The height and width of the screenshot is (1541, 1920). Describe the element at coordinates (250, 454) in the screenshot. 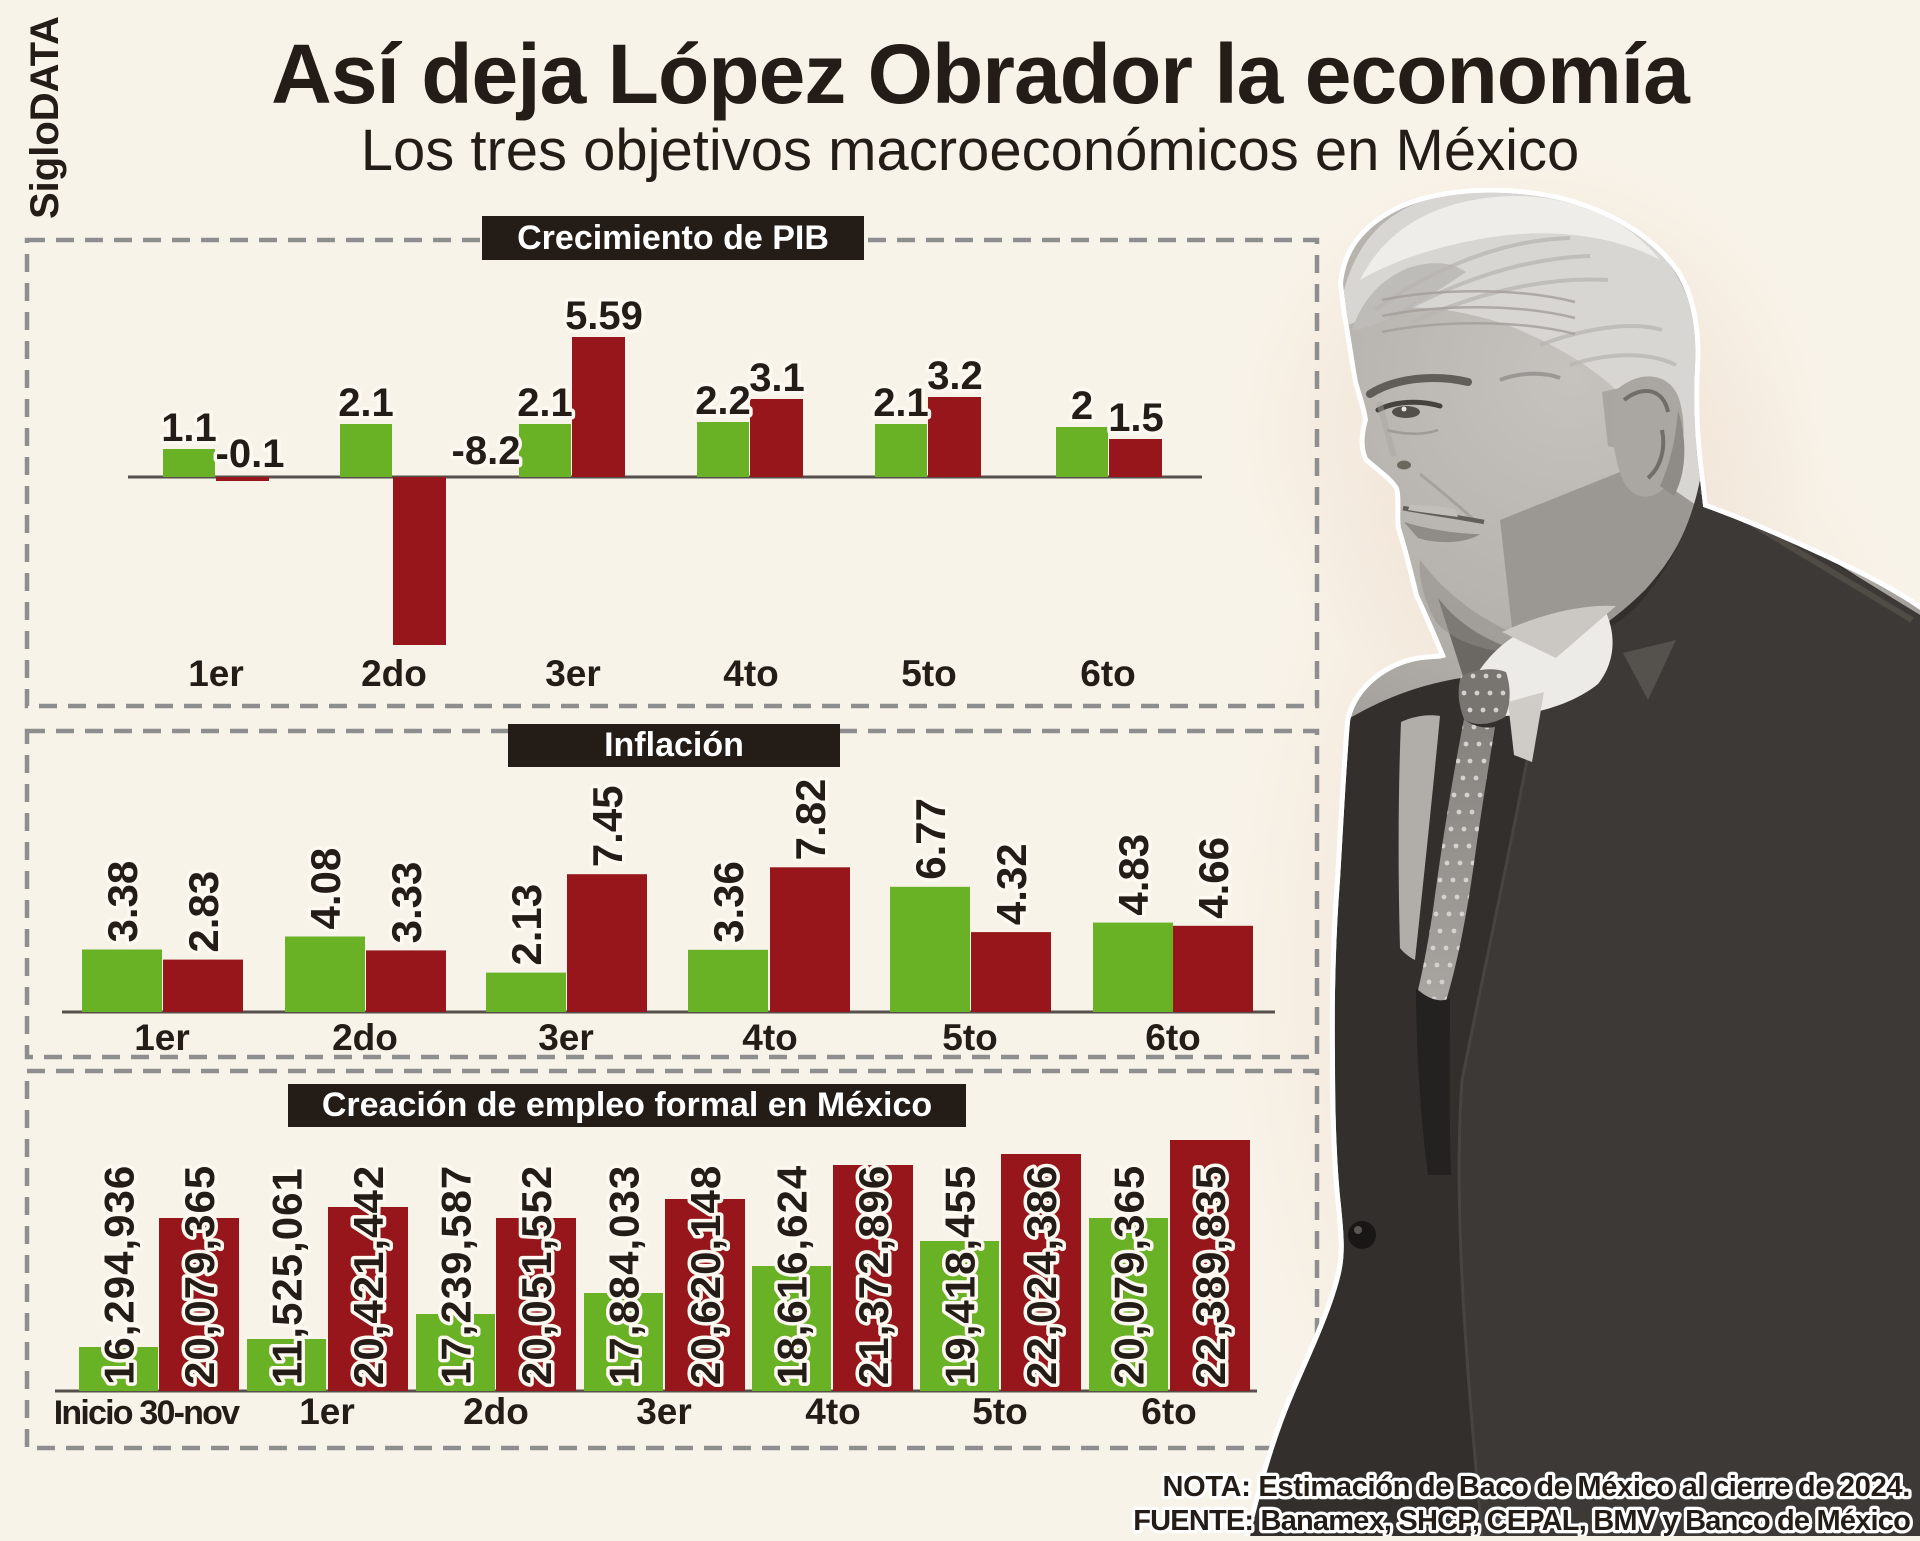

I see `svg-text: -0.1` at that location.